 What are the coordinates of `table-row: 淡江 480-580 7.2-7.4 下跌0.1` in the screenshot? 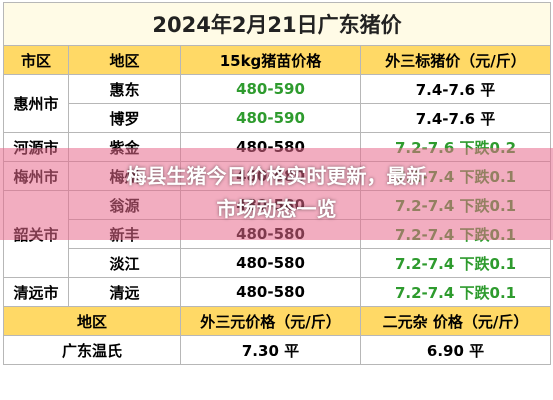 It's located at (278, 263).